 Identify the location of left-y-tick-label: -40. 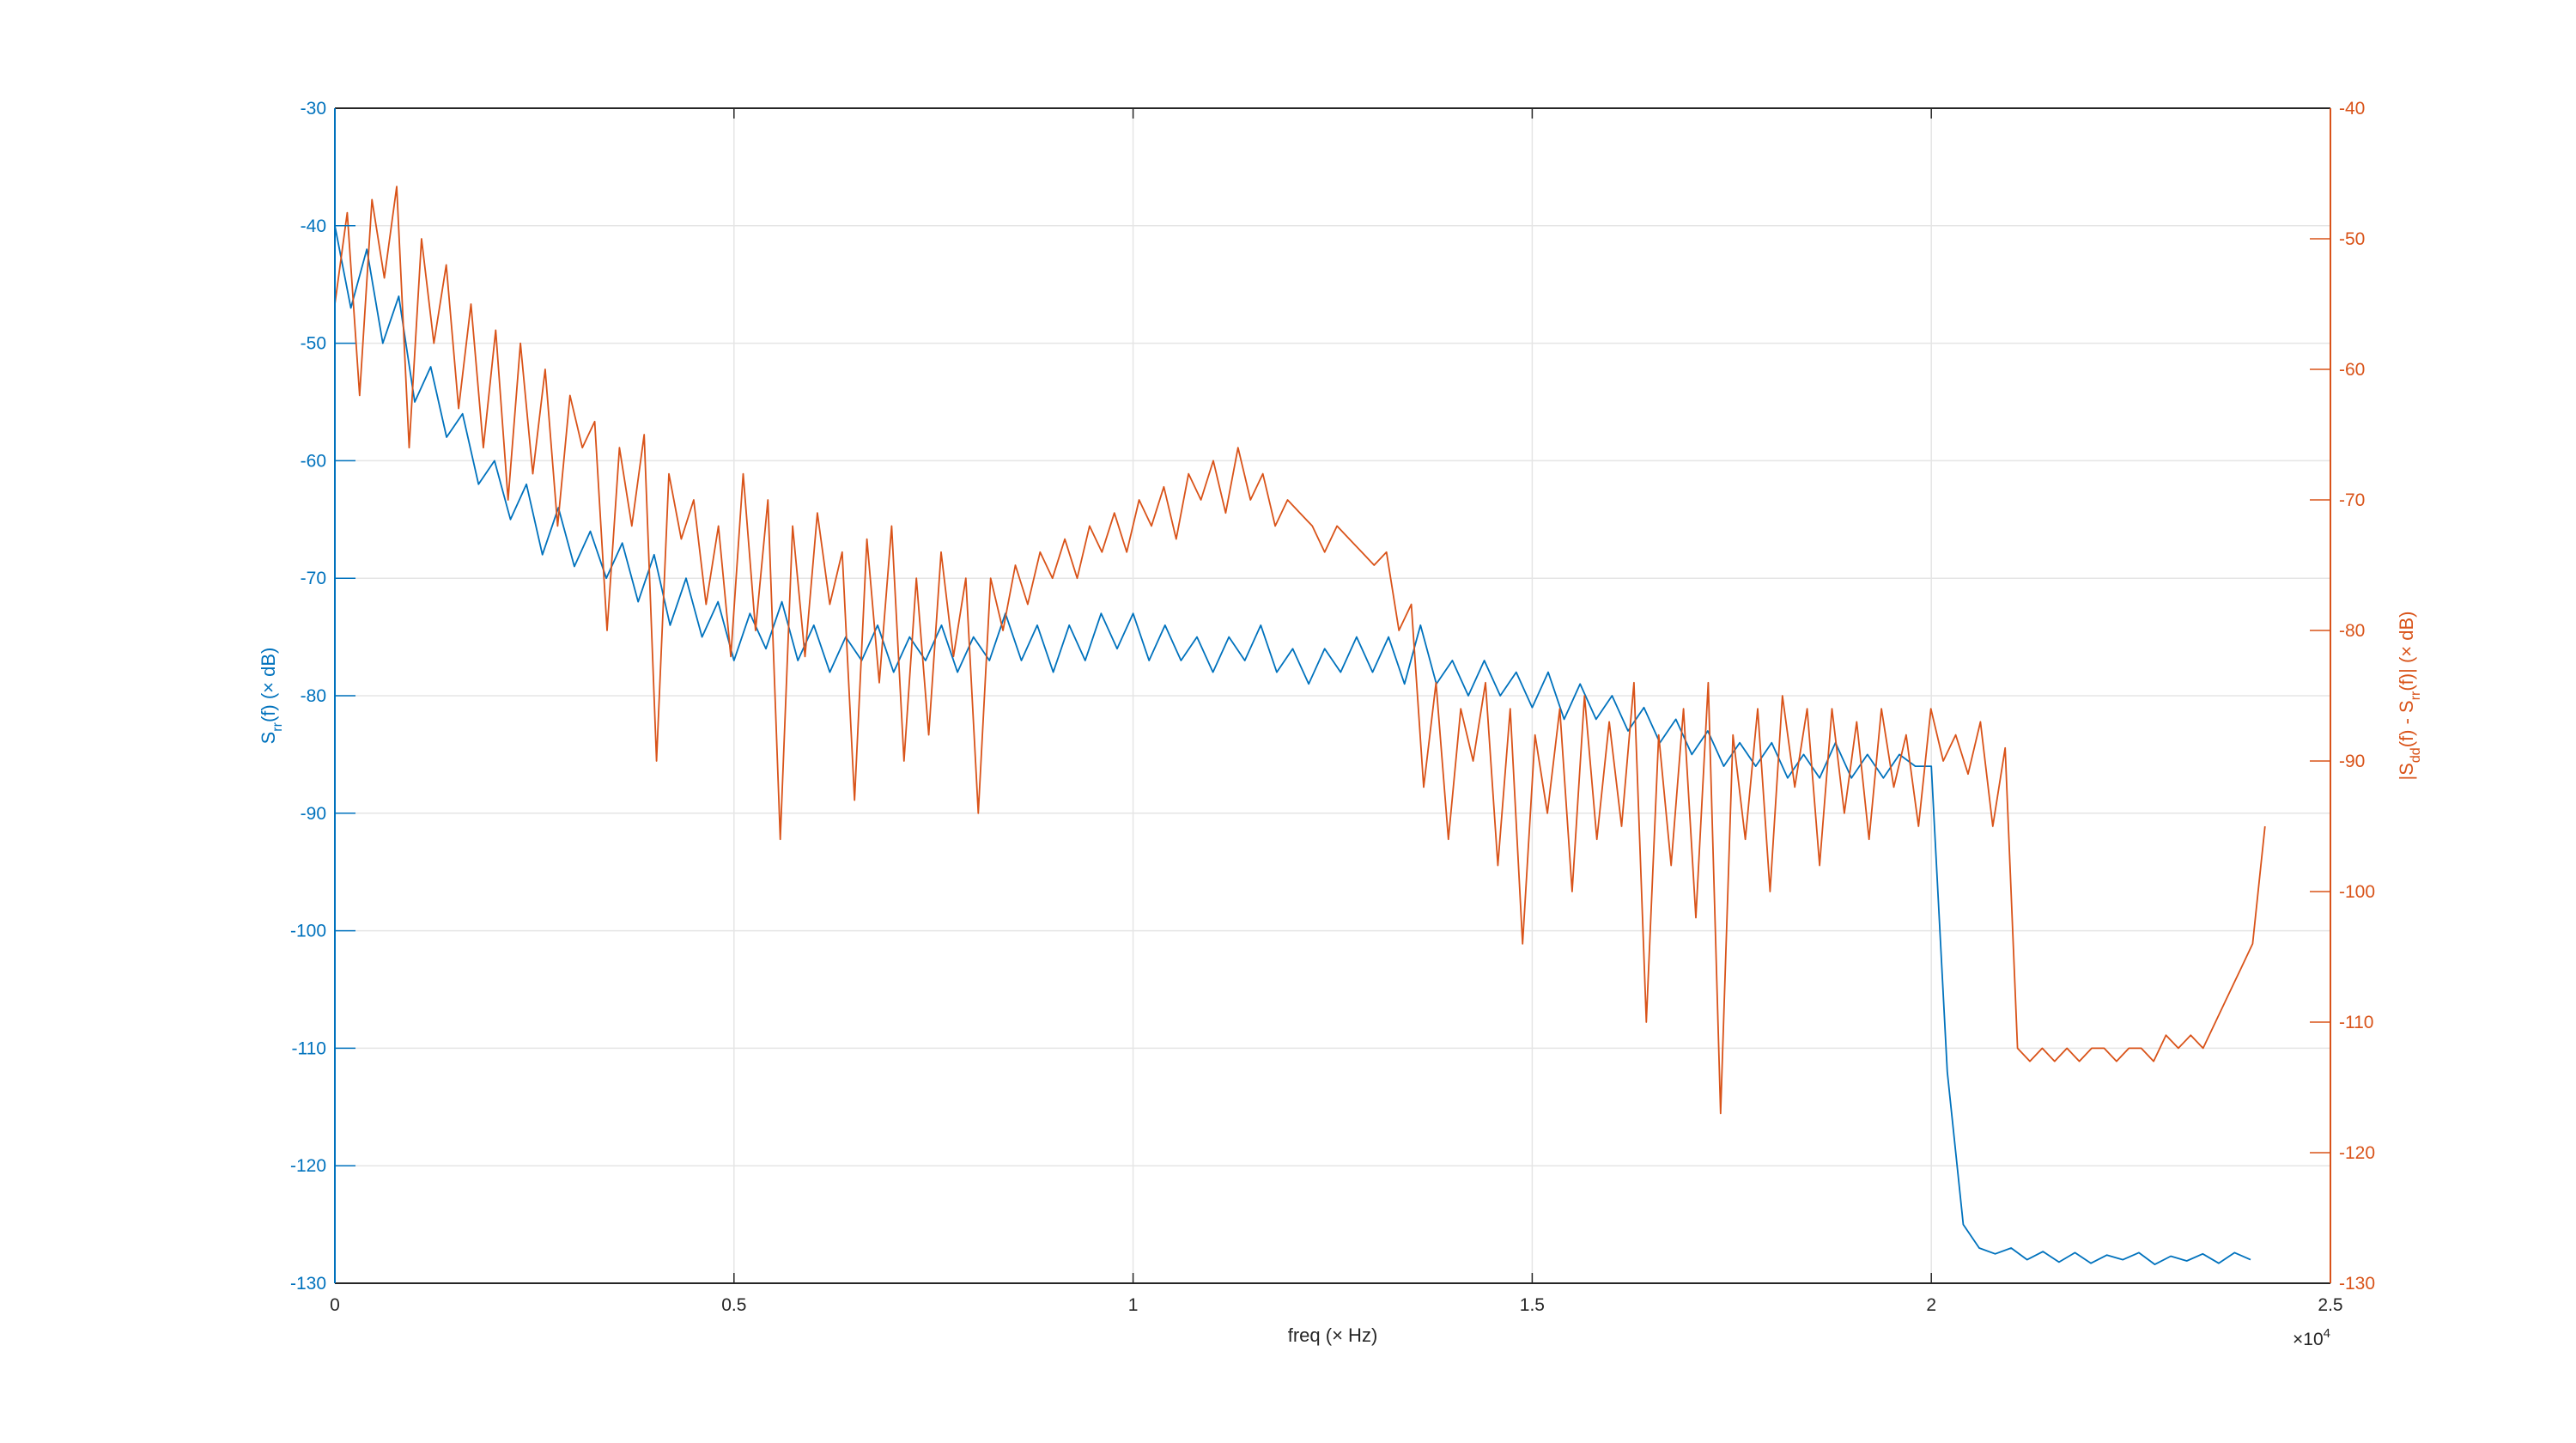
(313, 226).